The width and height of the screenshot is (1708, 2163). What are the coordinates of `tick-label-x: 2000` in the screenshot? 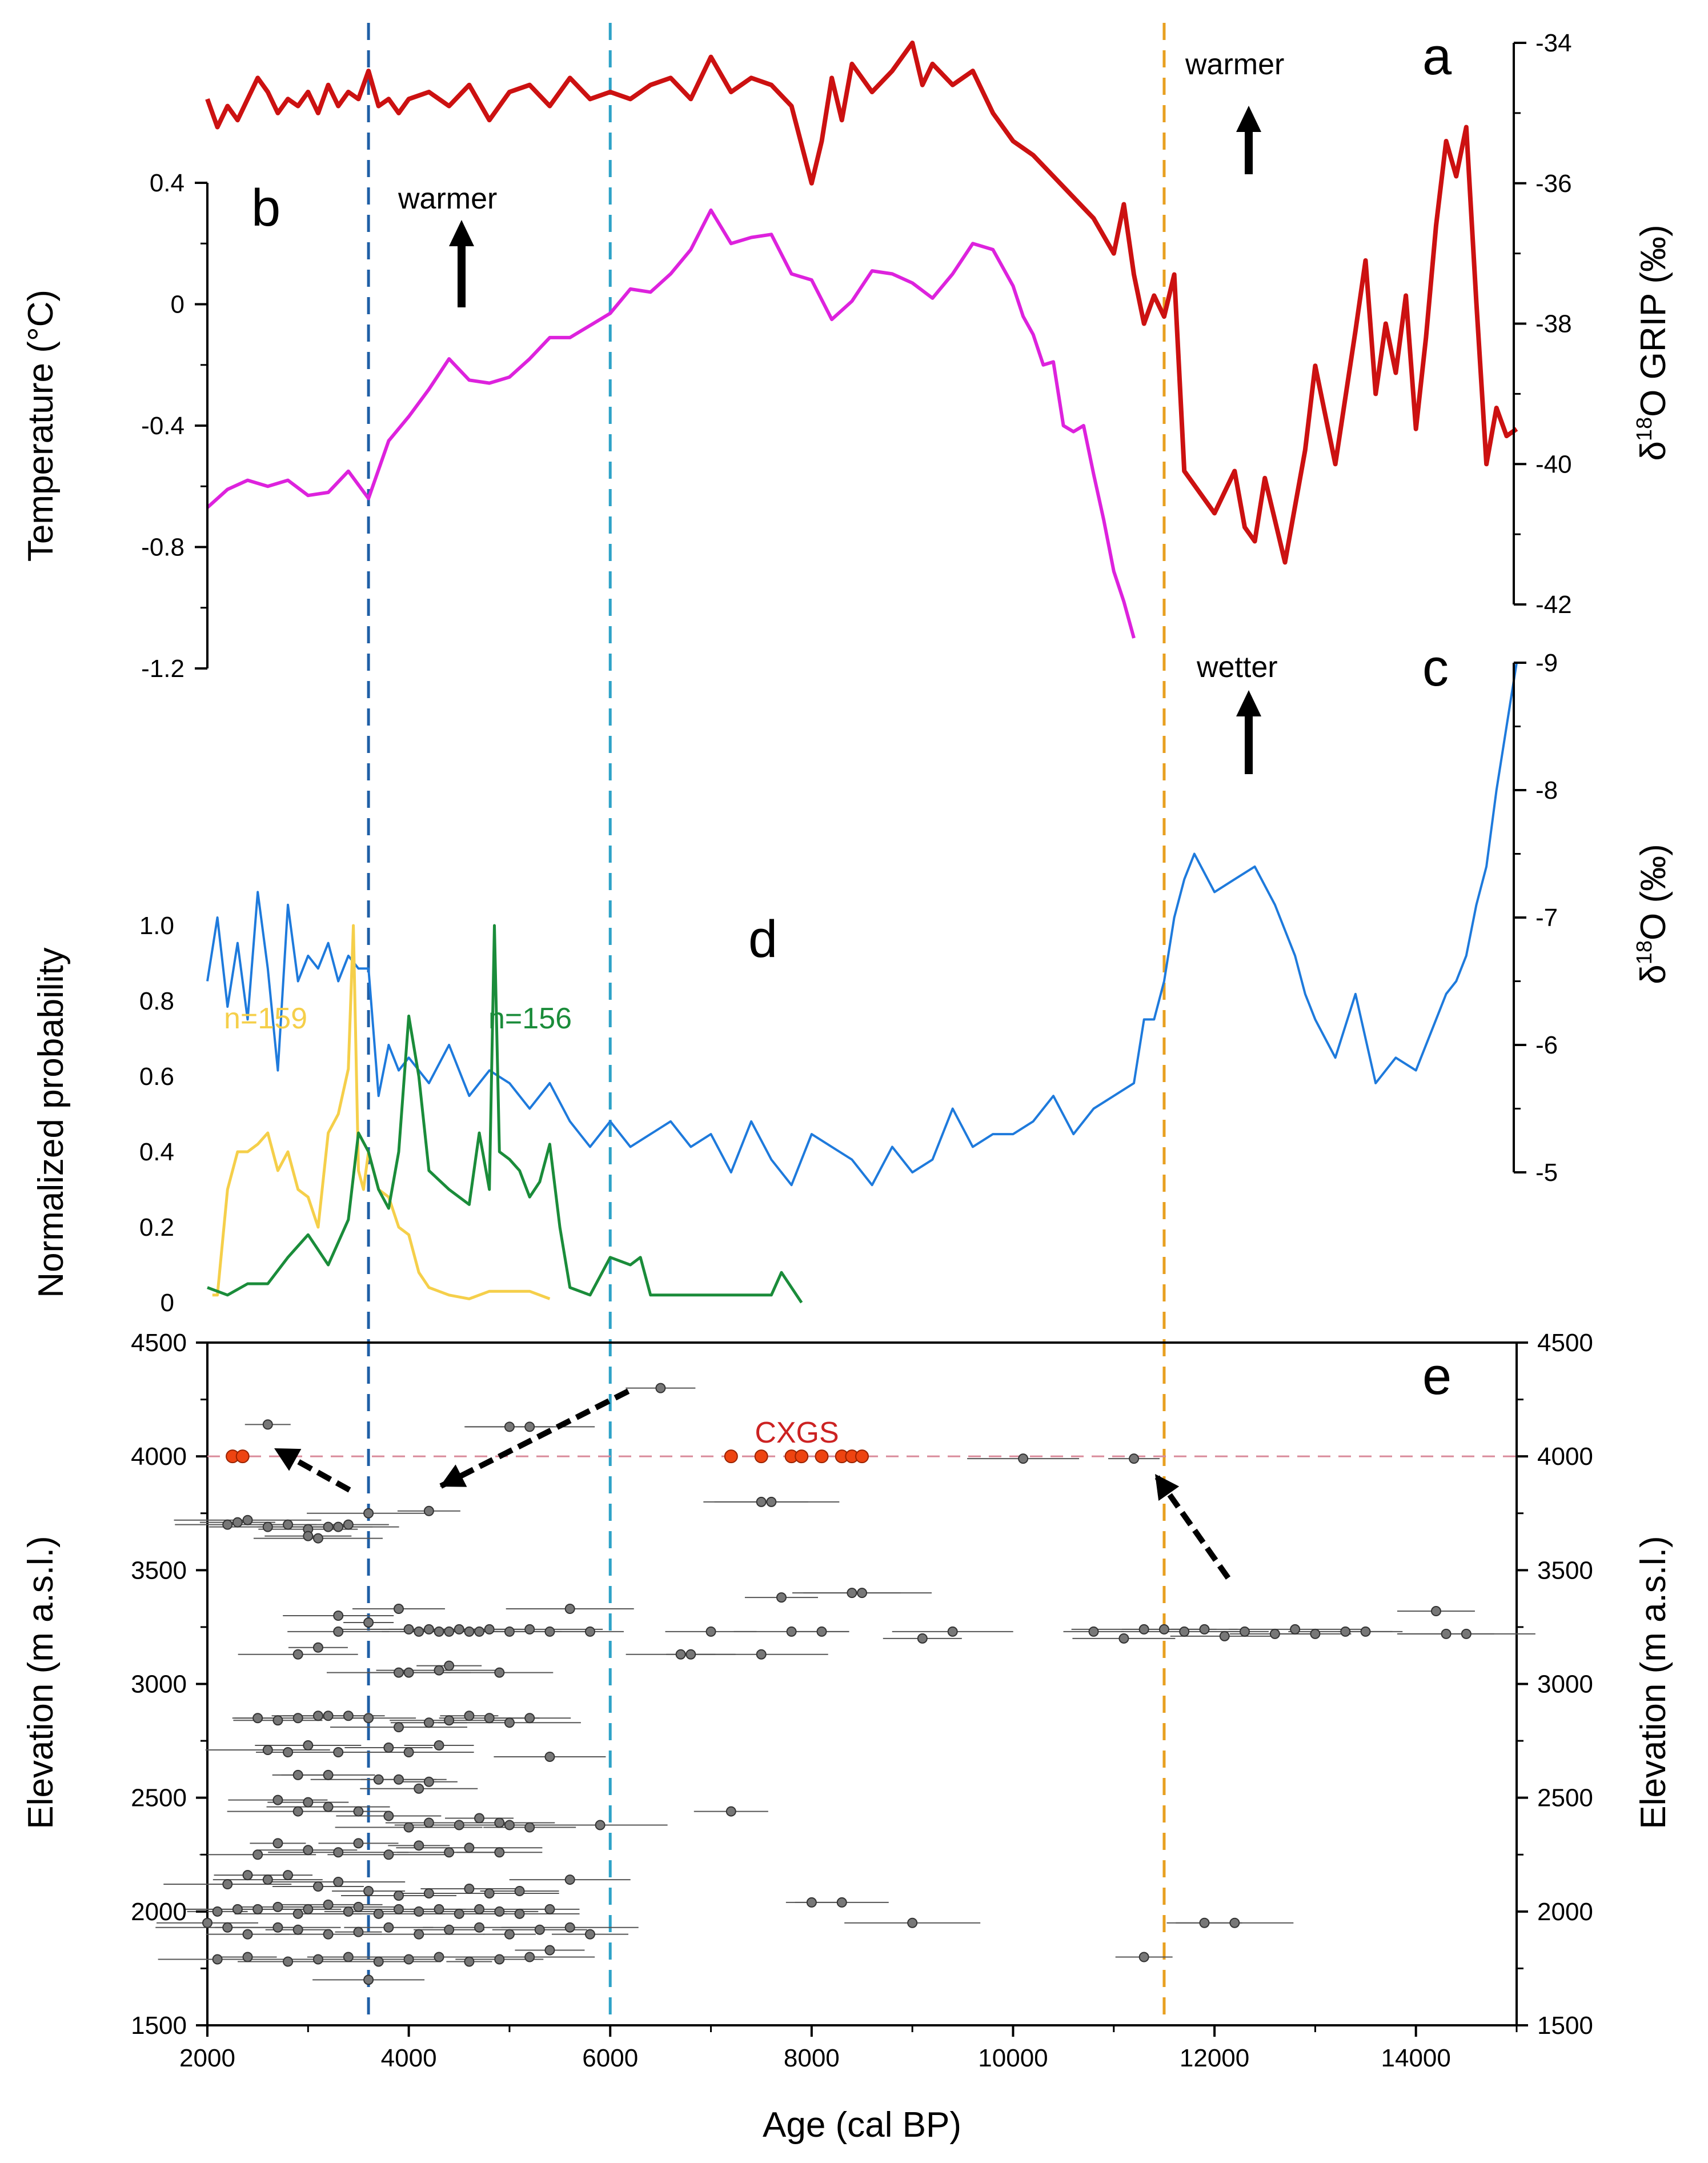 It's located at (207, 2058).